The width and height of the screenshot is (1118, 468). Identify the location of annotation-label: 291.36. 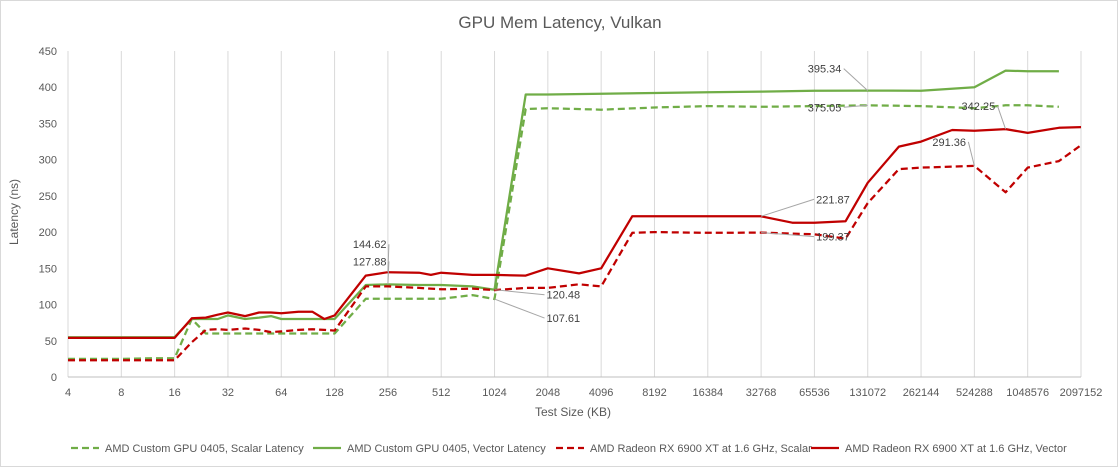
(949, 143).